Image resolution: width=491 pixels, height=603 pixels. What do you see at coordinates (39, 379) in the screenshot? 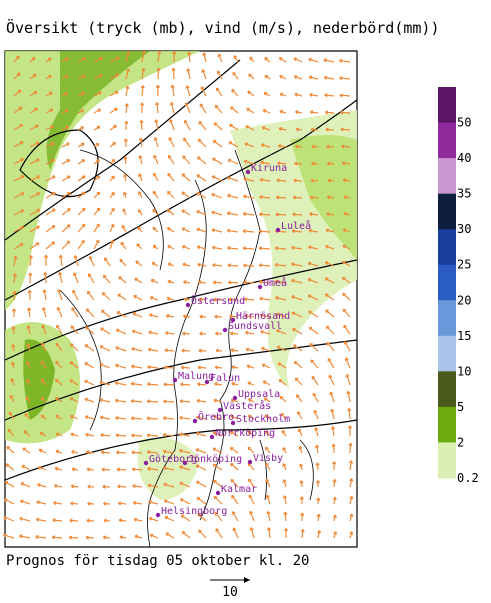
I see `precip-area` at bounding box center [39, 379].